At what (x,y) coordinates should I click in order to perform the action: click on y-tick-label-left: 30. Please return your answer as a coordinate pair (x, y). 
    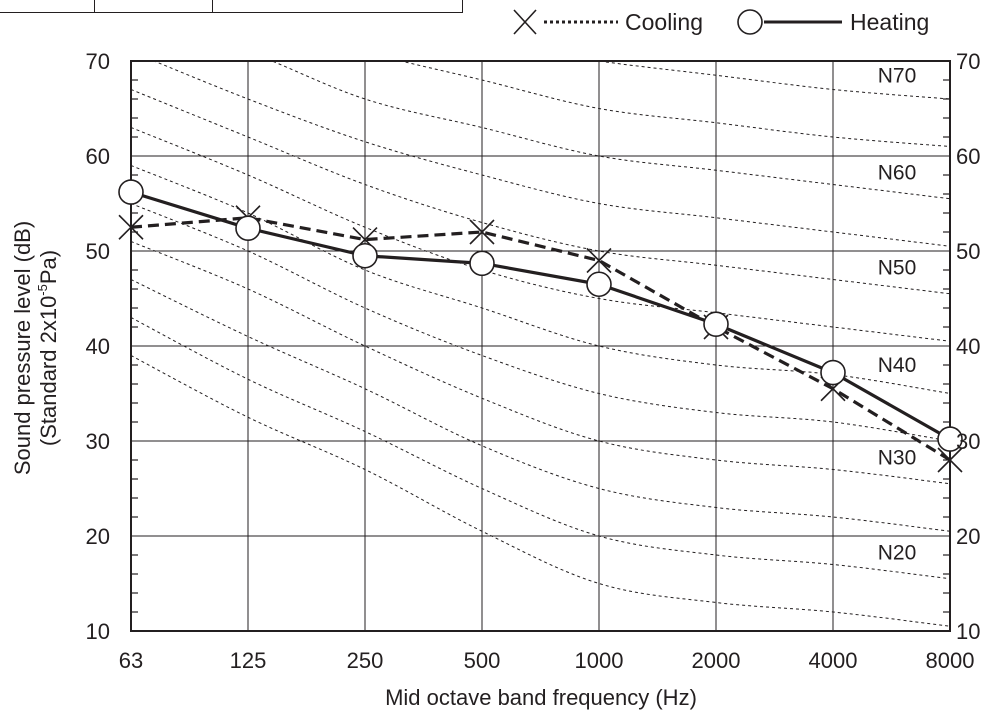
    Looking at the image, I should click on (98, 441).